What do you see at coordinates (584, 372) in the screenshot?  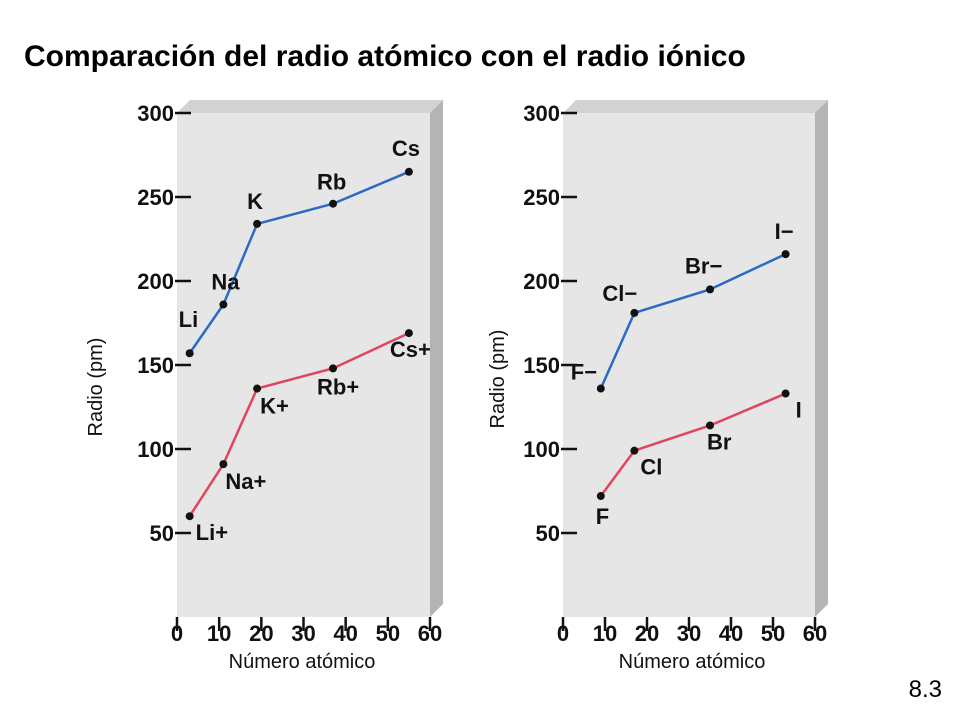 I see `data-label: F−` at bounding box center [584, 372].